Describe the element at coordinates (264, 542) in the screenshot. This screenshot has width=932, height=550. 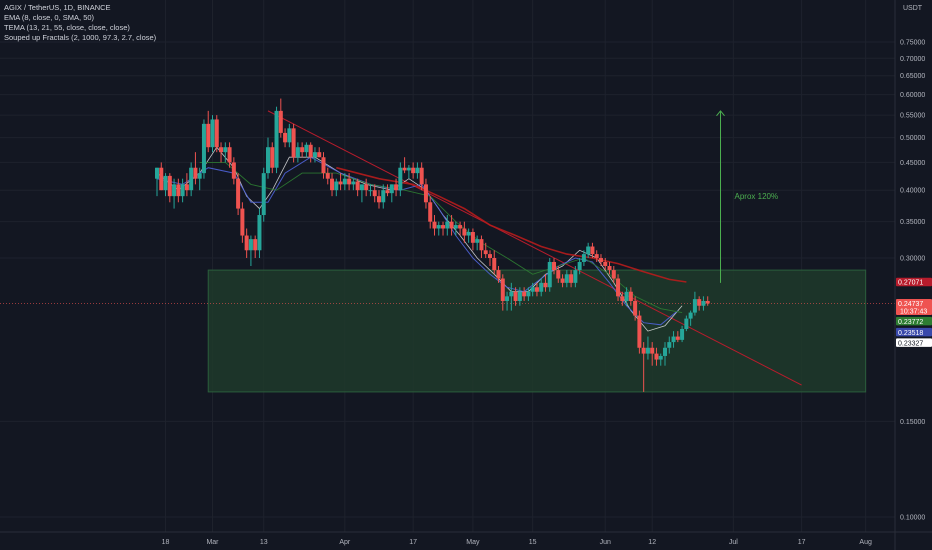
I see `time-tick-label: 13` at that location.